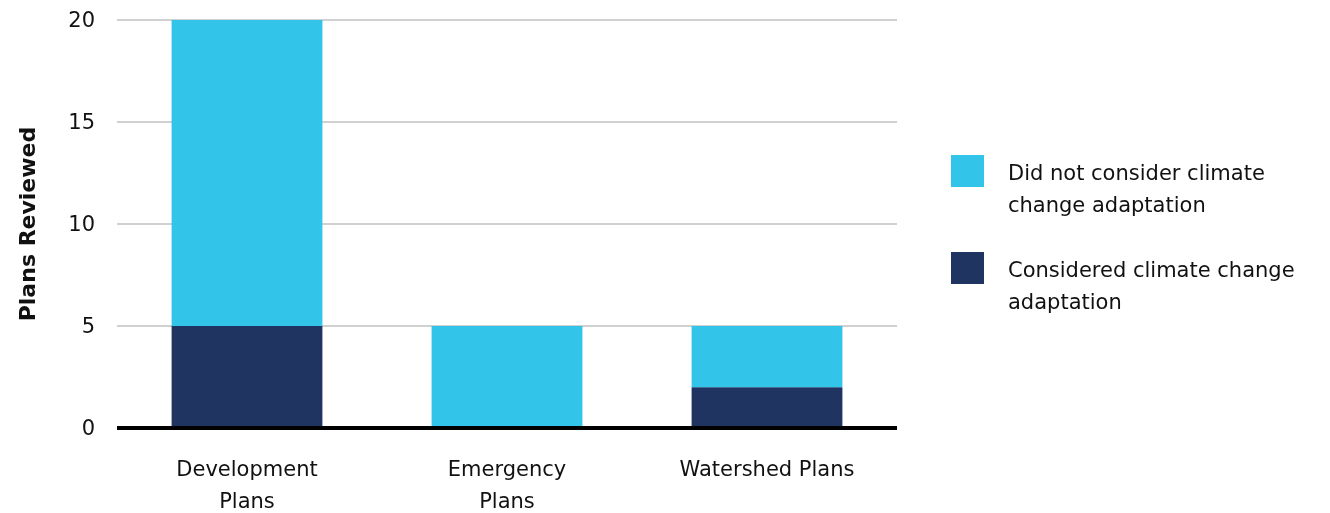 This screenshot has width=1330, height=513. What do you see at coordinates (27, 224) in the screenshot?
I see `y-axis-title: Plans Reviewed` at bounding box center [27, 224].